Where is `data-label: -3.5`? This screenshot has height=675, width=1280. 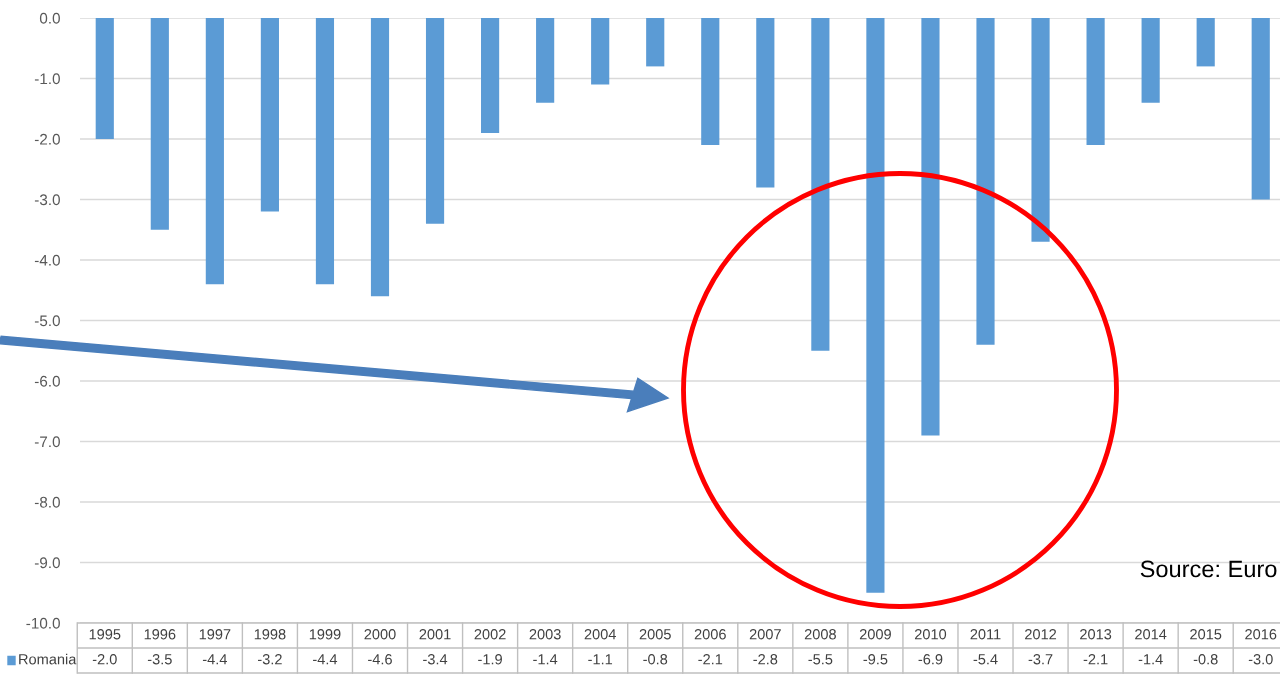
data-label: -3.5 is located at coordinates (159, 659).